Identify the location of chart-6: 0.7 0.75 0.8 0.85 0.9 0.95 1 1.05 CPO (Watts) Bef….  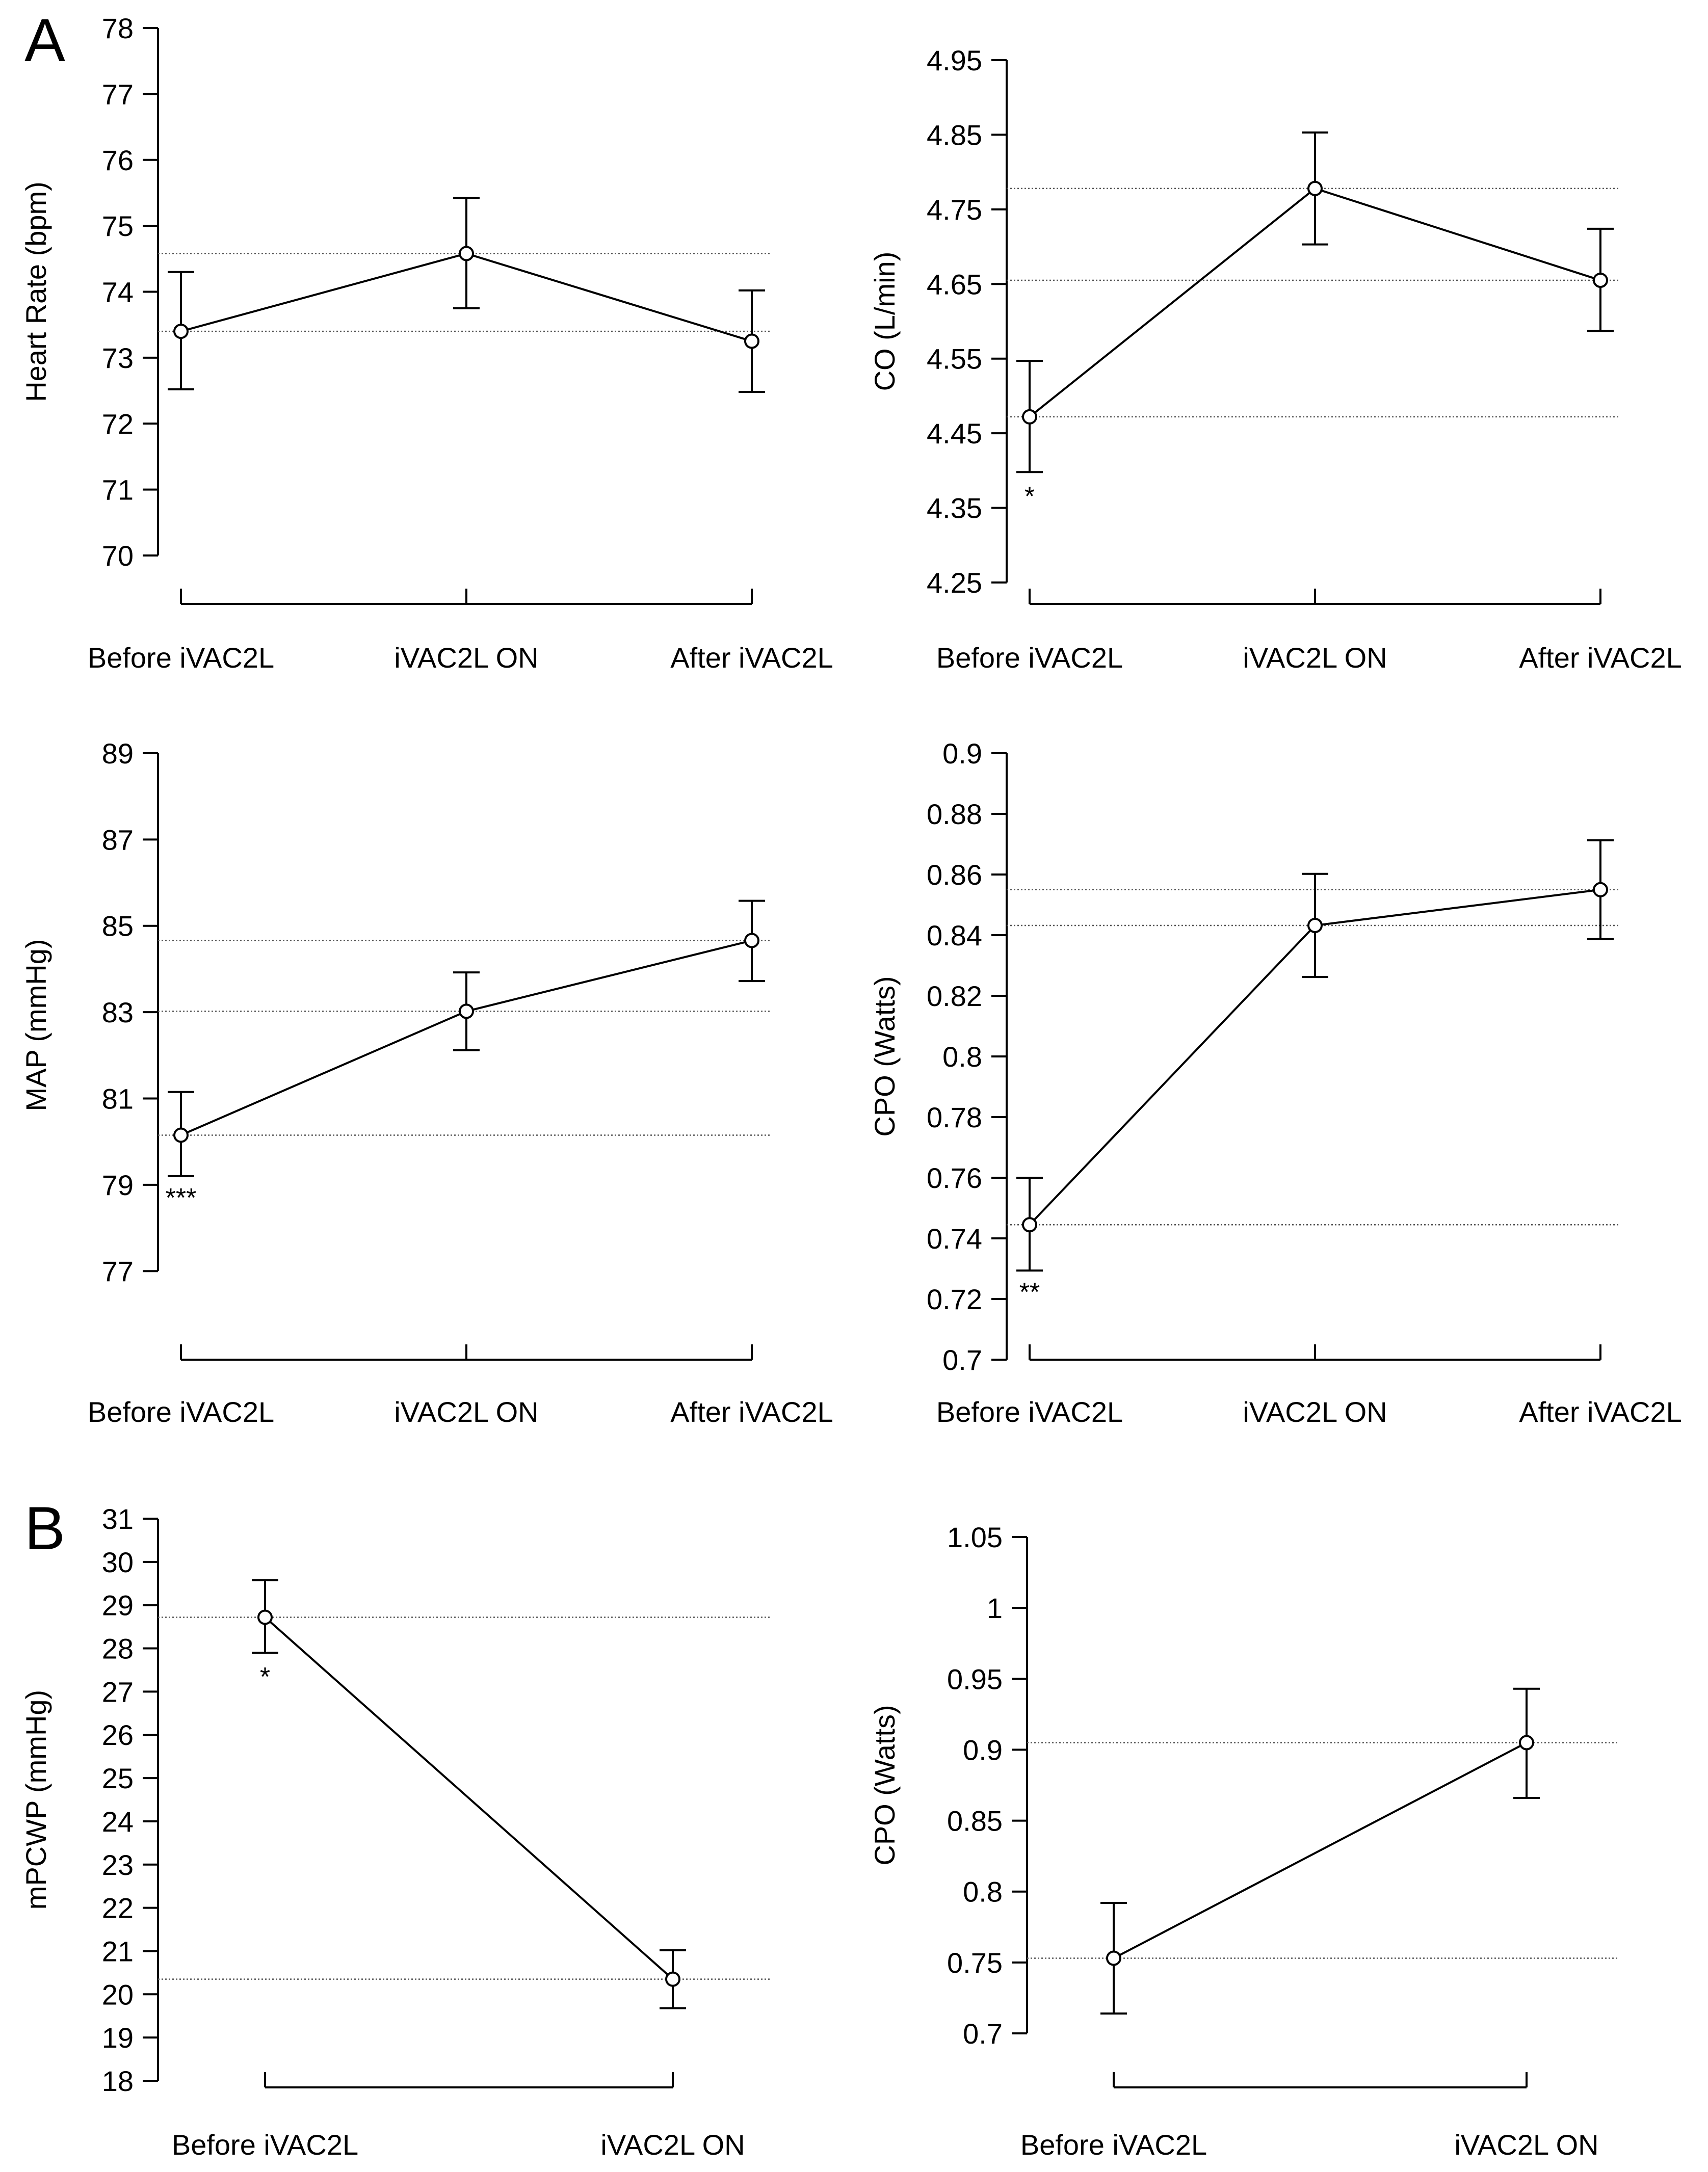
(1243, 1841).